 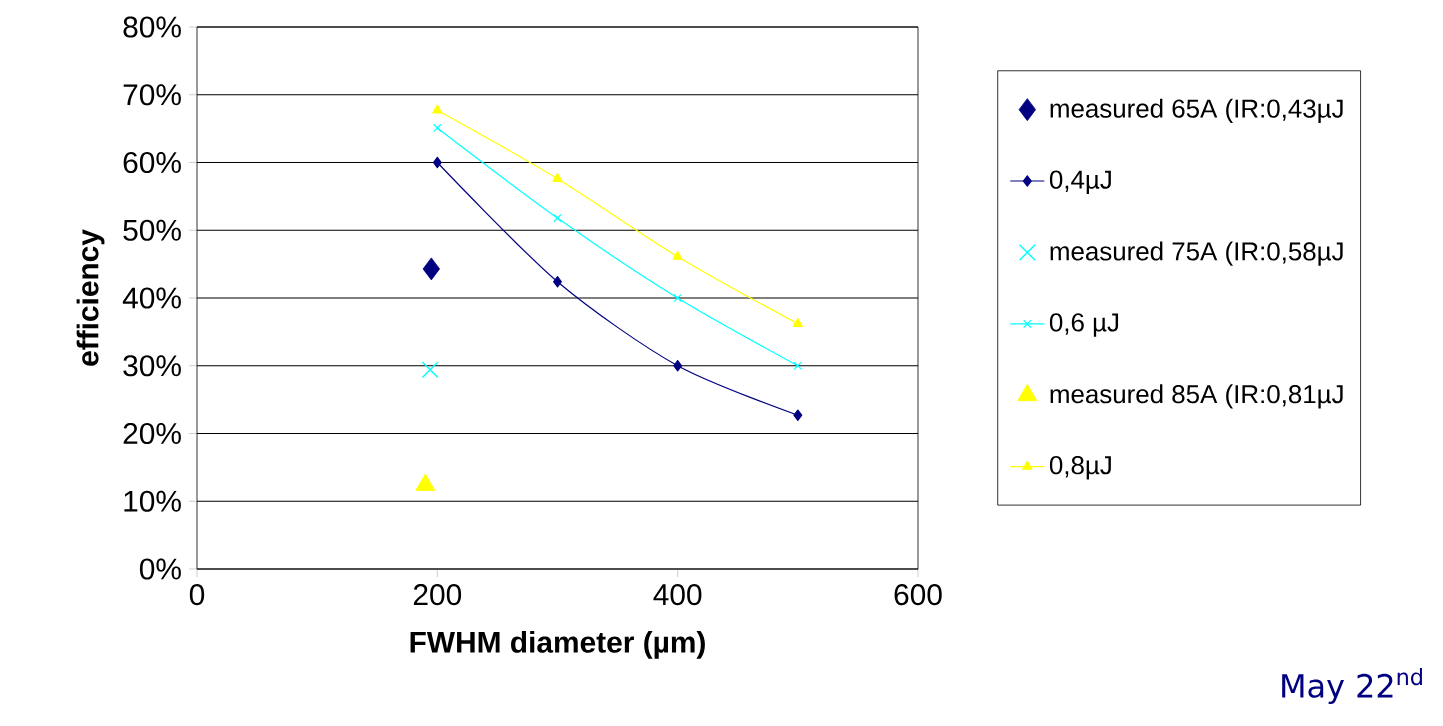 I want to click on x-tick-label: 400, so click(x=677, y=595).